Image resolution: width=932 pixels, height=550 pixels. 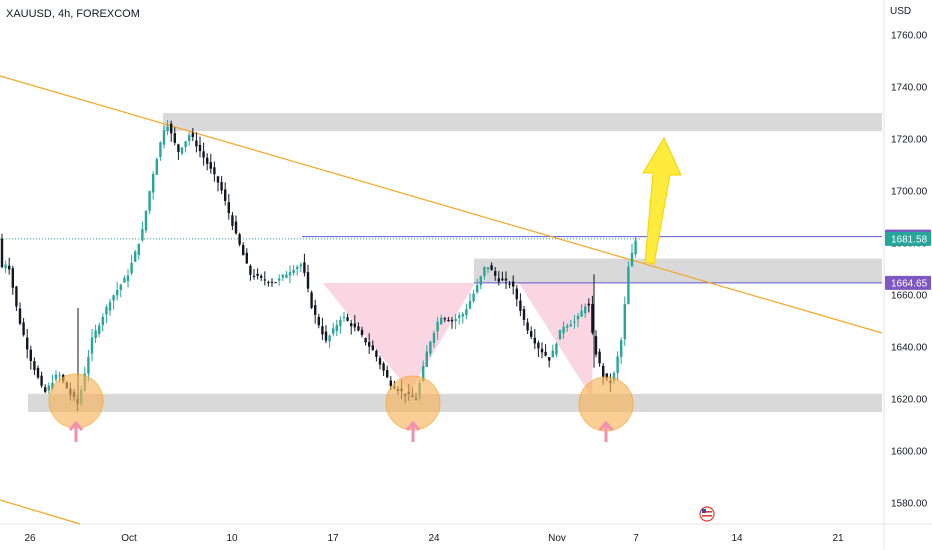 I want to click on price-badge-text: 1681.58, so click(x=909, y=239).